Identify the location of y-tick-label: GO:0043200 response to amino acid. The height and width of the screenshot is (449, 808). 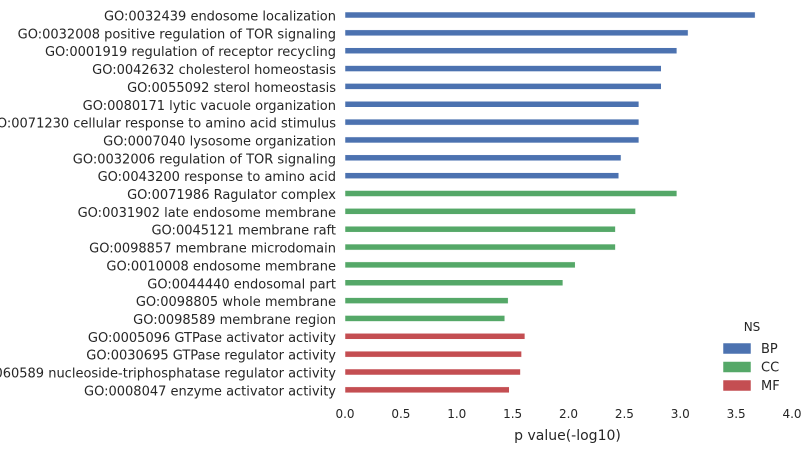
(217, 177).